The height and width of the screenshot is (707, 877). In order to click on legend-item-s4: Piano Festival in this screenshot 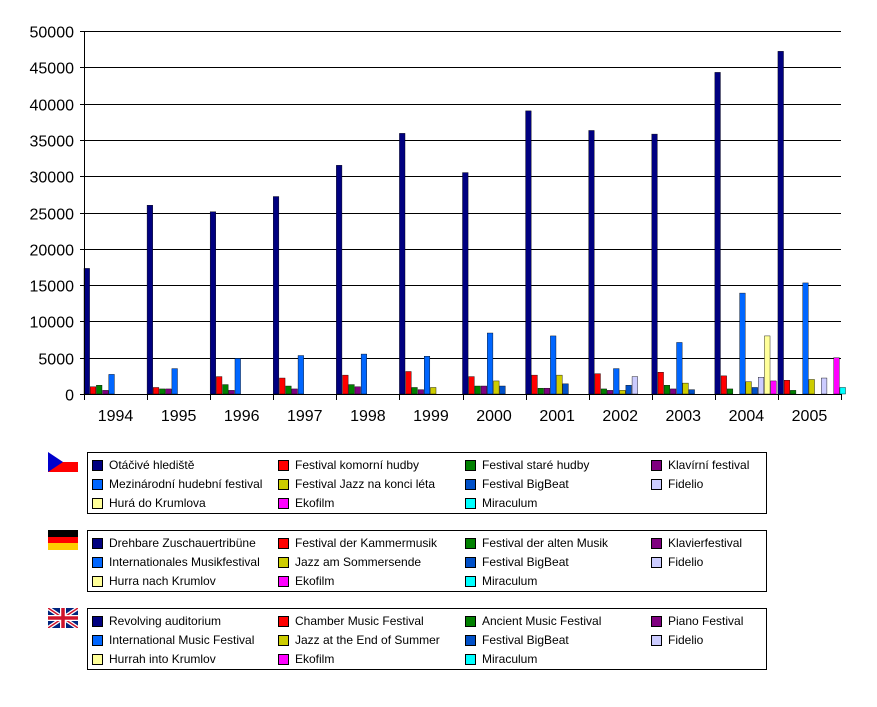, I will do `click(697, 621)`.